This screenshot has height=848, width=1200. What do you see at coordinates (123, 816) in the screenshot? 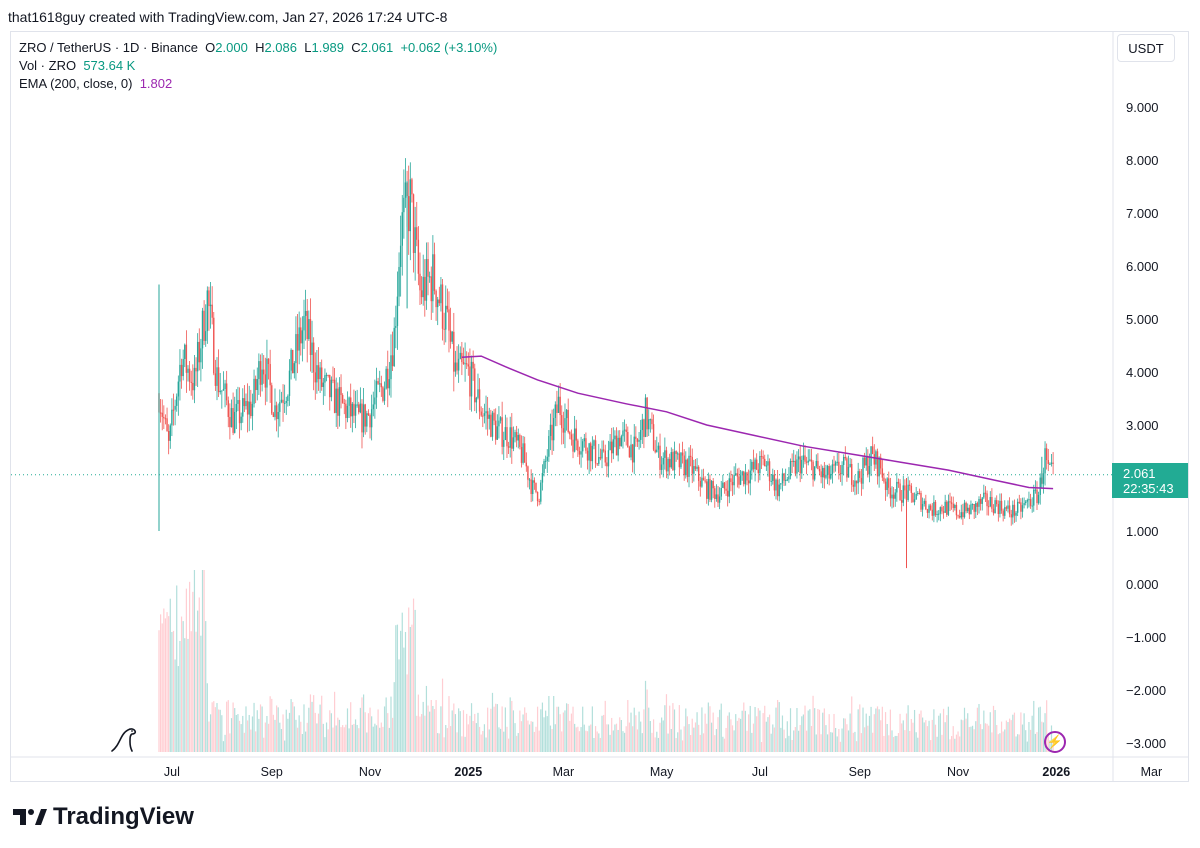
I see `footer-brand: TradingView` at bounding box center [123, 816].